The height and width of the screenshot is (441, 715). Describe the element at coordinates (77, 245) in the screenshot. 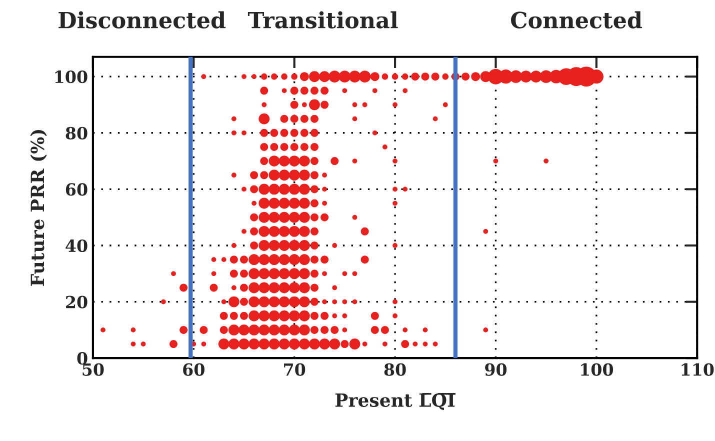

I see `y-tick-label: 40` at that location.